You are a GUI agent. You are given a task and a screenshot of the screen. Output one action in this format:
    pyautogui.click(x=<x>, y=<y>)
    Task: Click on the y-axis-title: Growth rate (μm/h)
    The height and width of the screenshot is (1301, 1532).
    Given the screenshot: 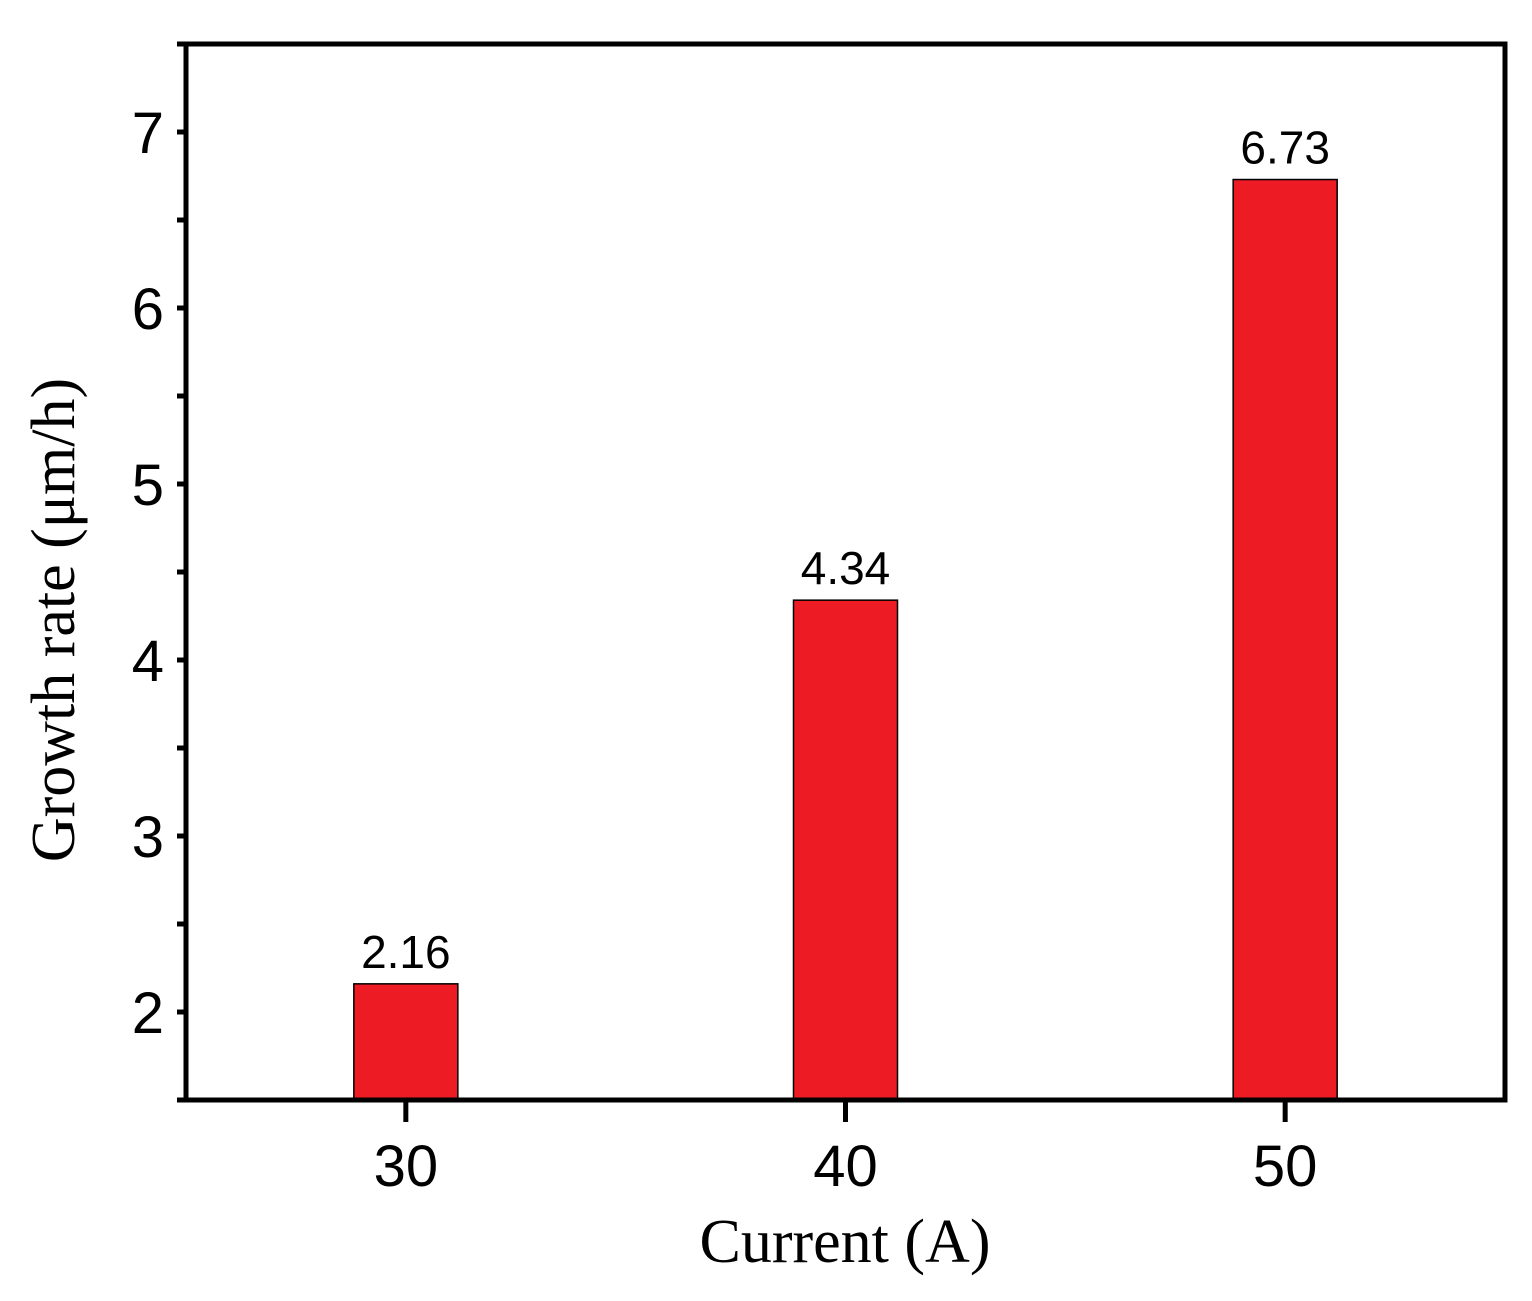 What is the action you would take?
    pyautogui.click(x=54, y=620)
    